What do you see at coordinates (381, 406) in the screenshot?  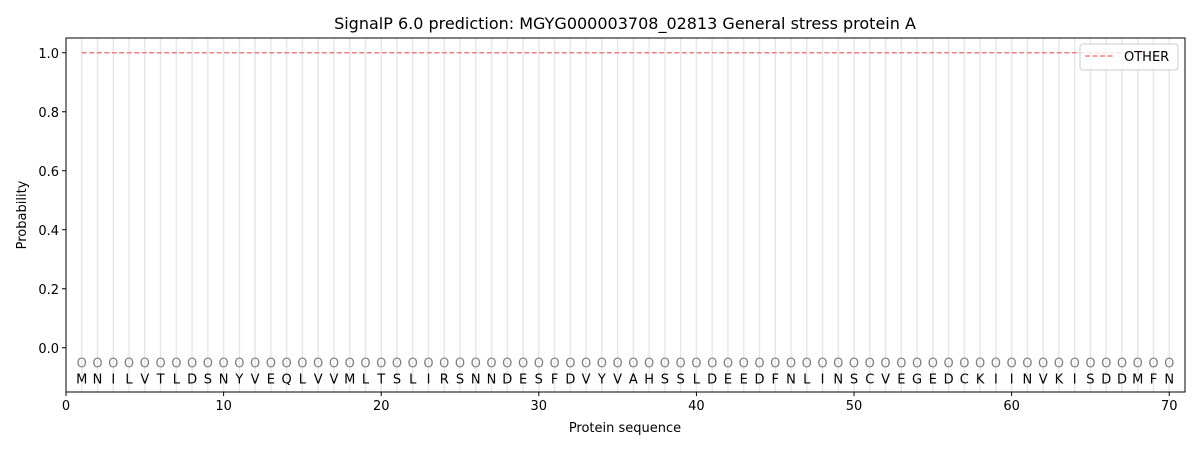 I see `x-tick-label: 20` at bounding box center [381, 406].